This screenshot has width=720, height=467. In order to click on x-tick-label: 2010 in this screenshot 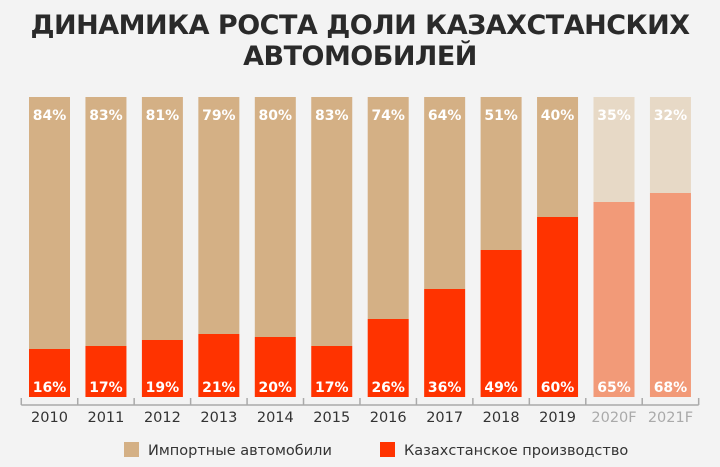, I will do `click(49, 418)`.